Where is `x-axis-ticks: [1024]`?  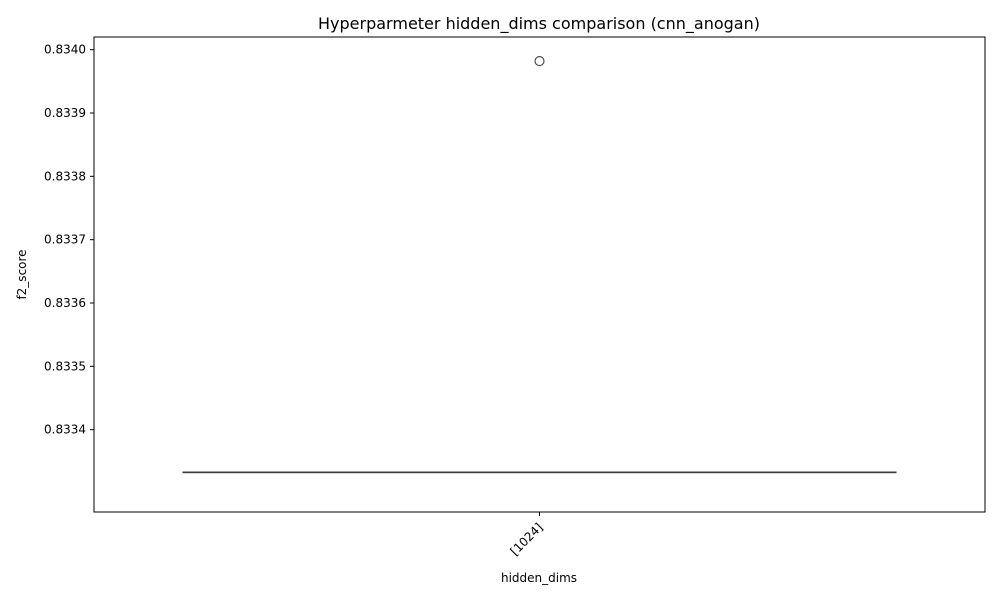
x-axis-ticks: [1024] is located at coordinates (527, 535).